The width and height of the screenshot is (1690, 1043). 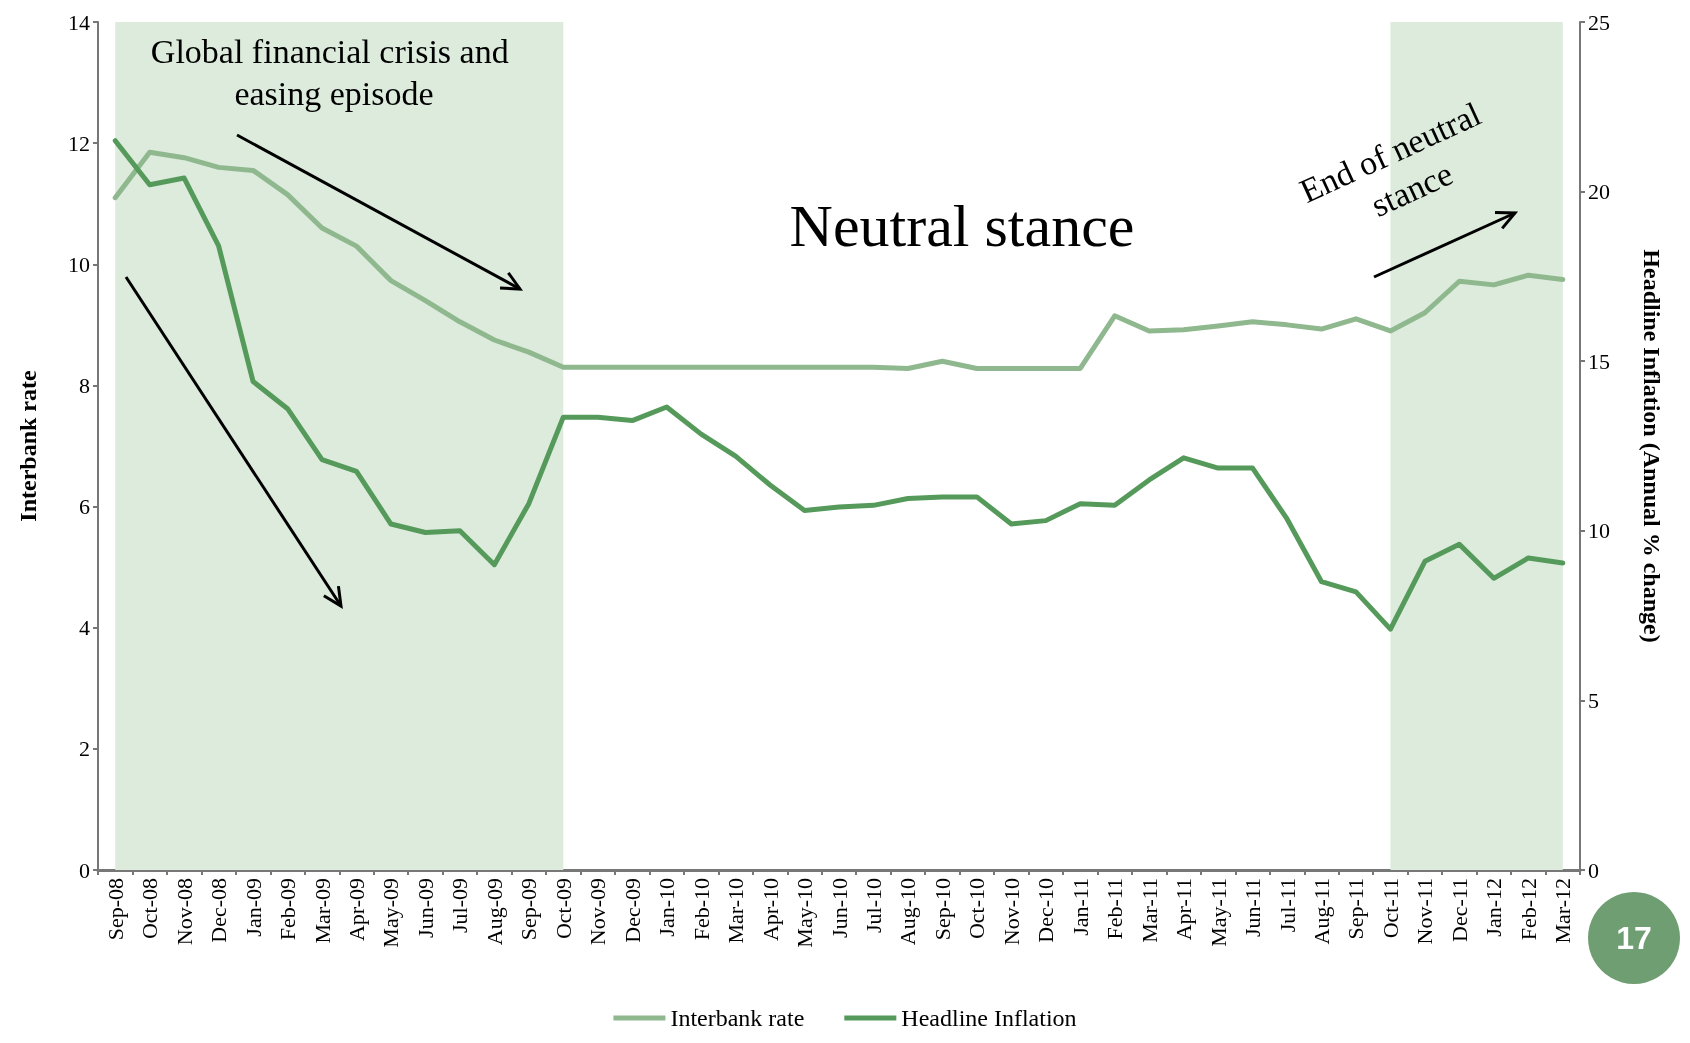 What do you see at coordinates (977, 909) in the screenshot?
I see `x-tick-label: Oct-10` at bounding box center [977, 909].